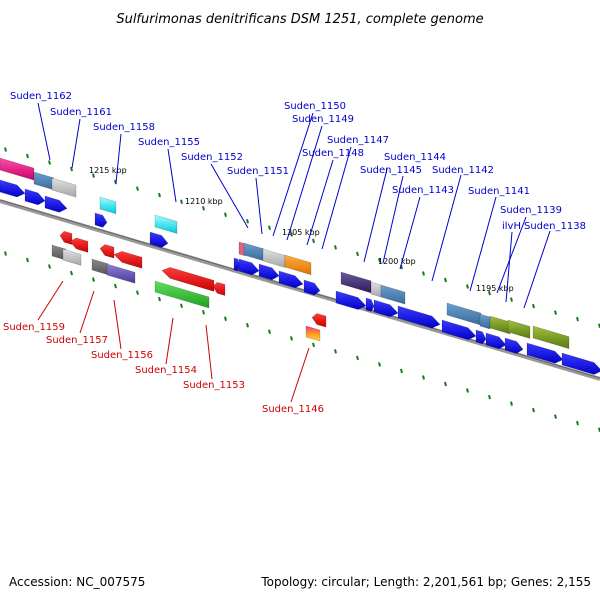 This screenshot has width=600, height=600. What do you see at coordinates (333, 153) in the screenshot?
I see `gene-label-suden-1148: Suden_1148` at bounding box center [333, 153].